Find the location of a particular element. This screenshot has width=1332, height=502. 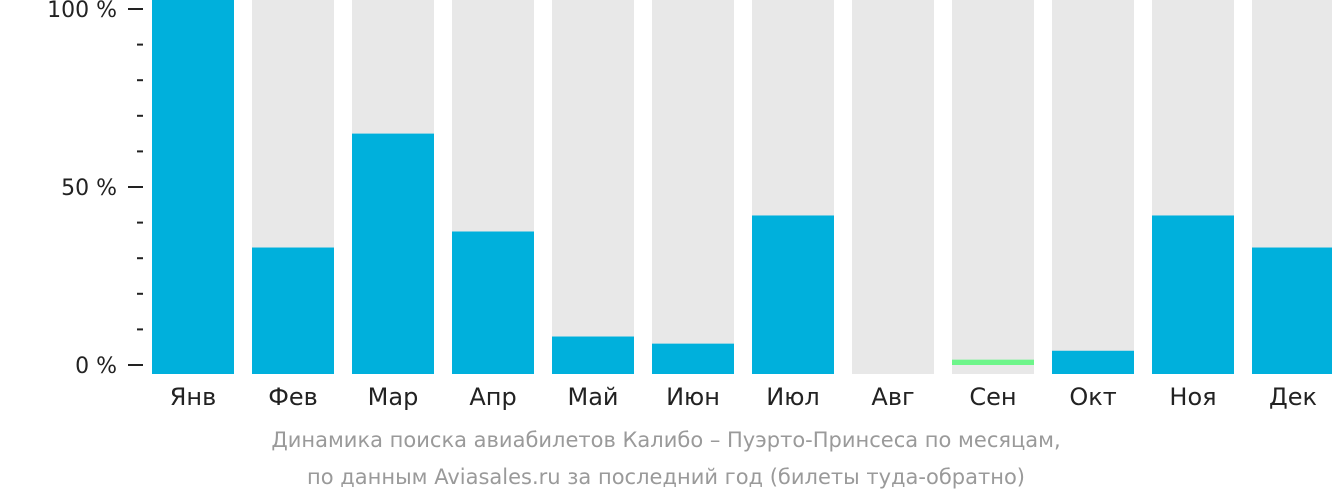

x-category-label: Июл is located at coordinates (793, 397).